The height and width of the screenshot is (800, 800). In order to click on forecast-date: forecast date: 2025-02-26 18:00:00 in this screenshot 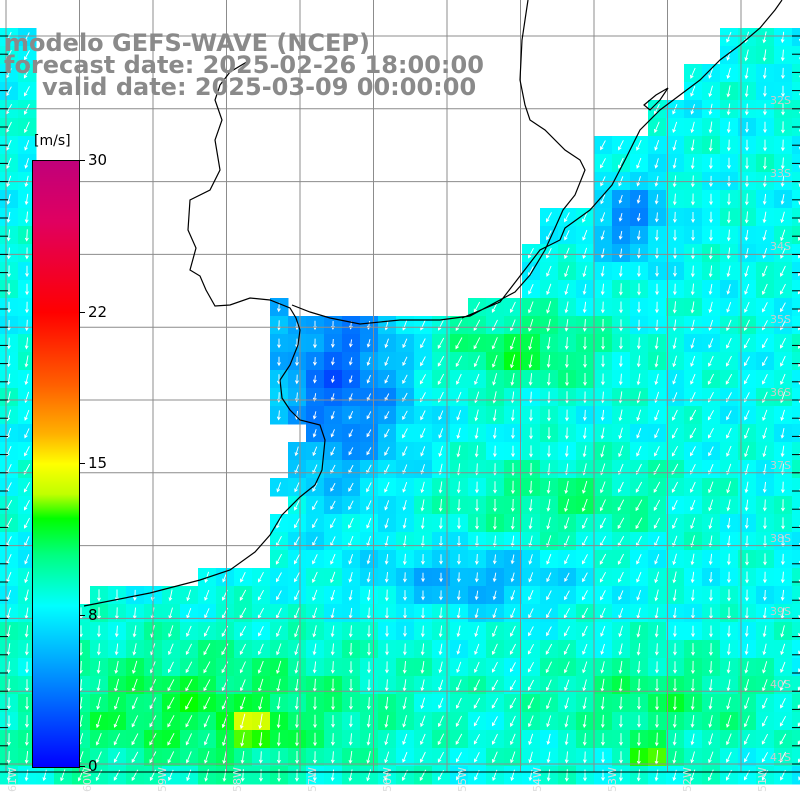, I will do `click(244, 65)`.